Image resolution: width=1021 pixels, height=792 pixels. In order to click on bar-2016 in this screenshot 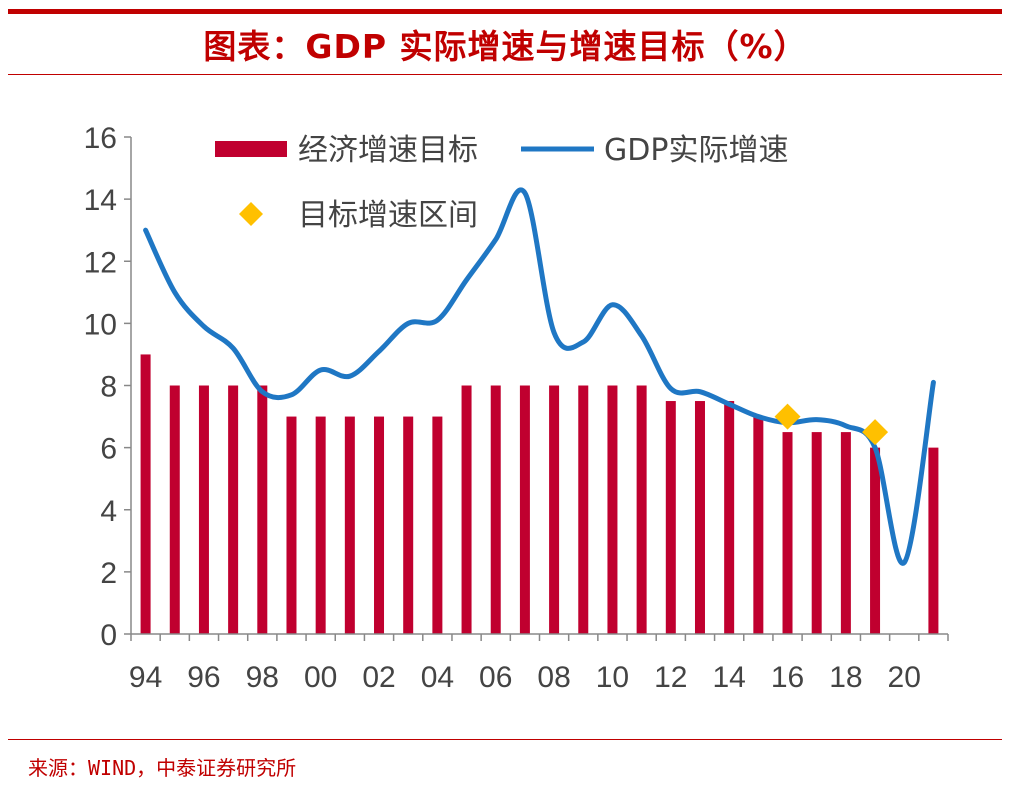, I will do `click(787, 533)`.